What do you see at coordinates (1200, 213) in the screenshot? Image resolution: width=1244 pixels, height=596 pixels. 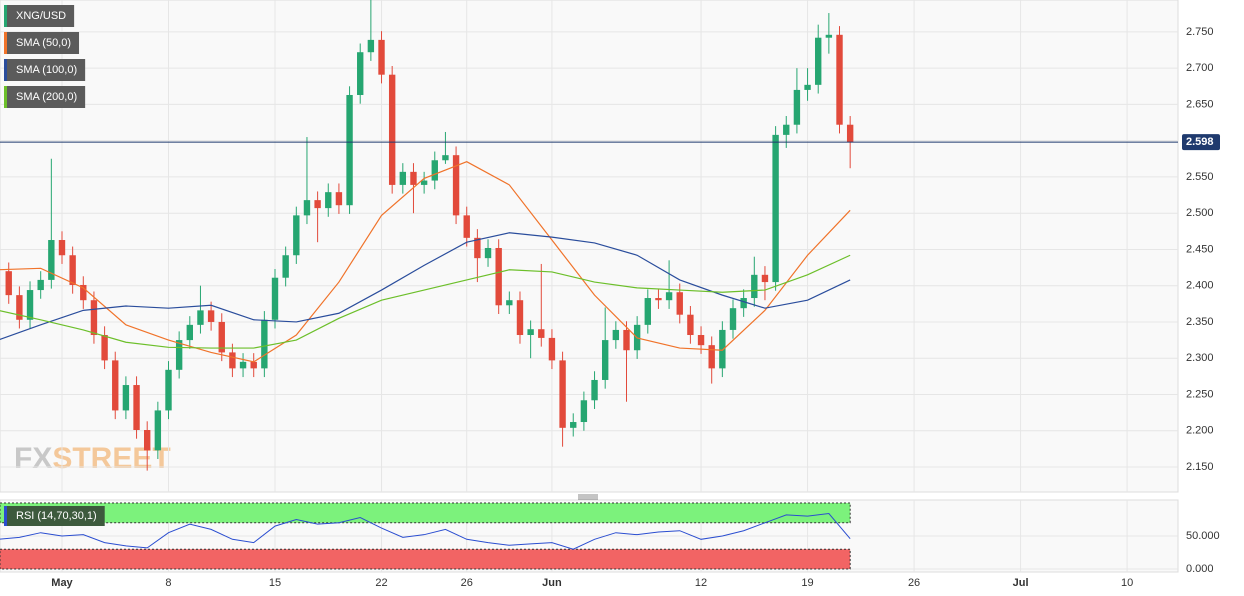 I see `y-tick-label: 2.500` at bounding box center [1200, 213].